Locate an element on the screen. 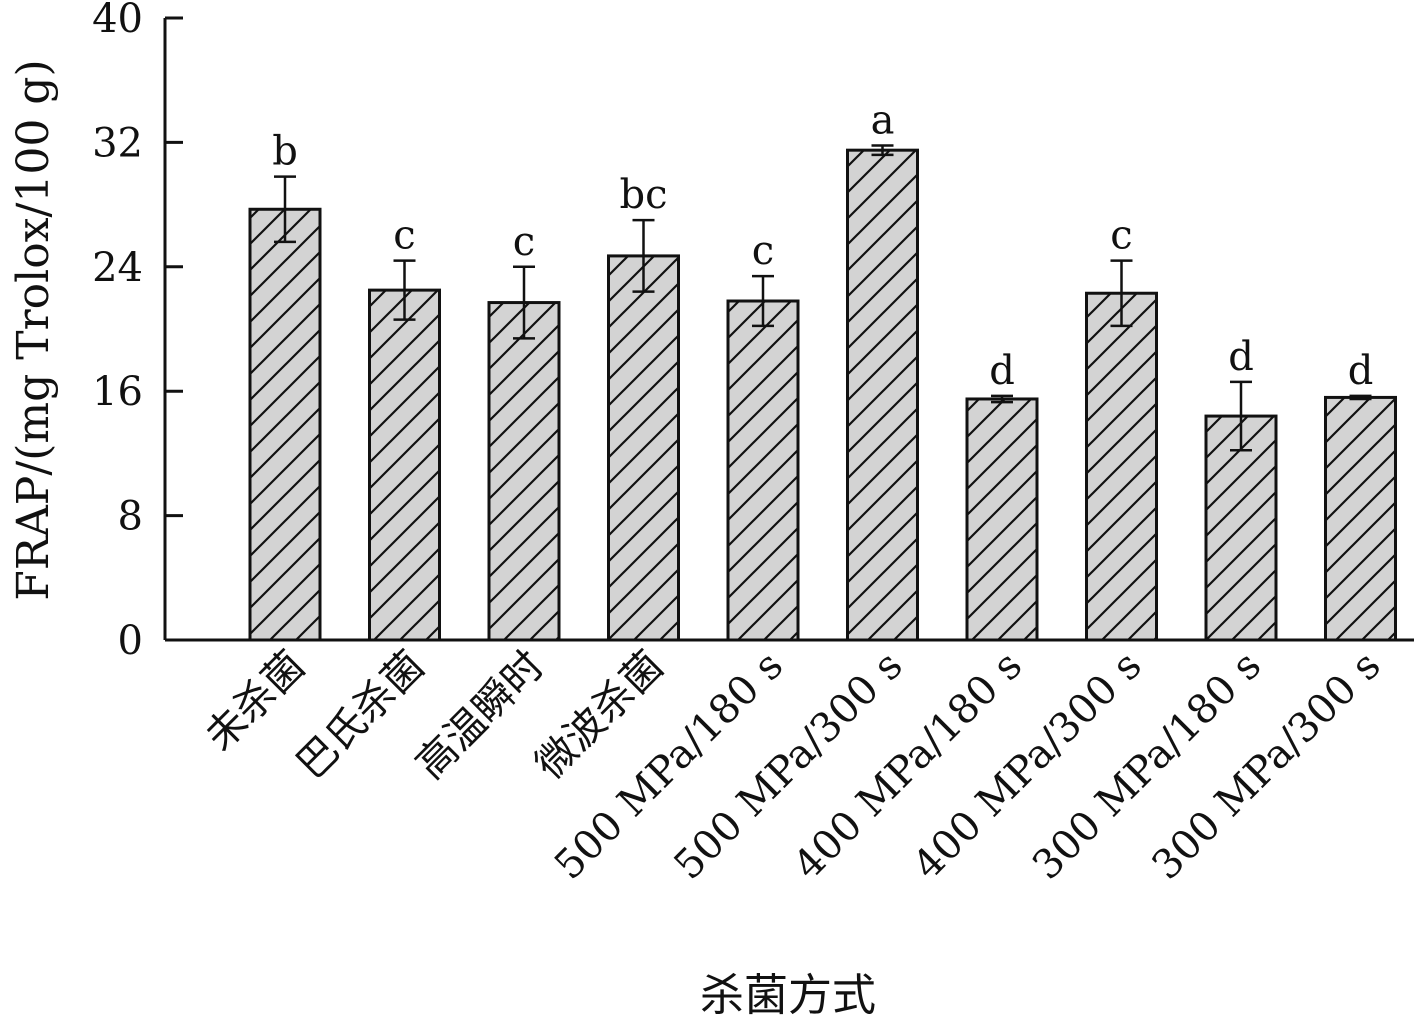 The image size is (1419, 1022). significance-label: a is located at coordinates (883, 121).